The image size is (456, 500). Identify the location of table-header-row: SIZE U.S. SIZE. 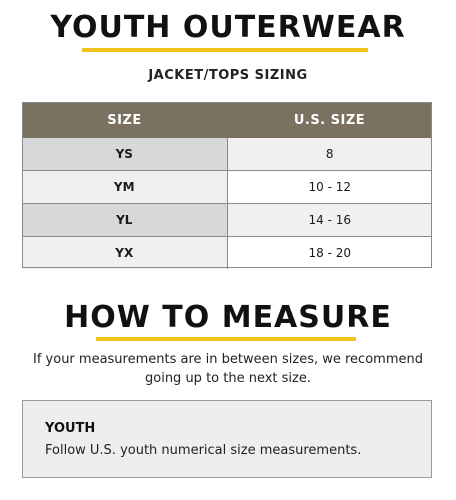
(227, 120).